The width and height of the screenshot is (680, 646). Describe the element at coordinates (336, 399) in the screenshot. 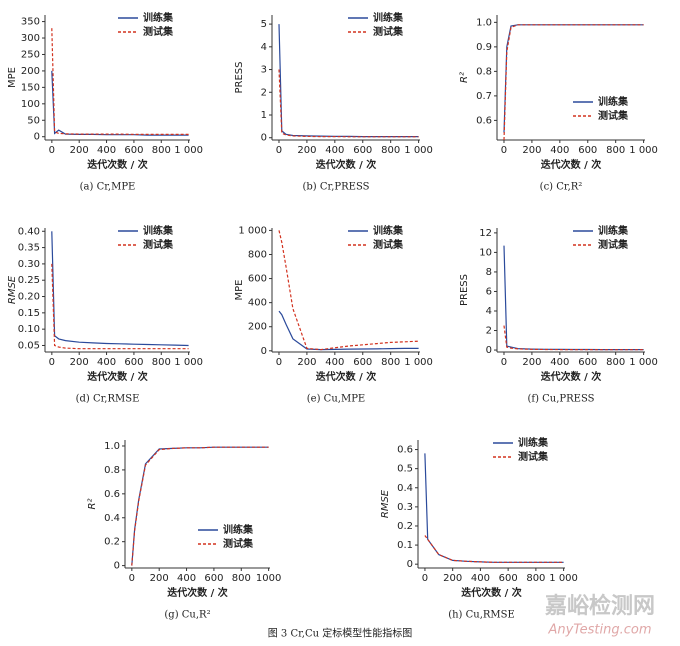

I see `caption: (e) Cu,MPE` at that location.